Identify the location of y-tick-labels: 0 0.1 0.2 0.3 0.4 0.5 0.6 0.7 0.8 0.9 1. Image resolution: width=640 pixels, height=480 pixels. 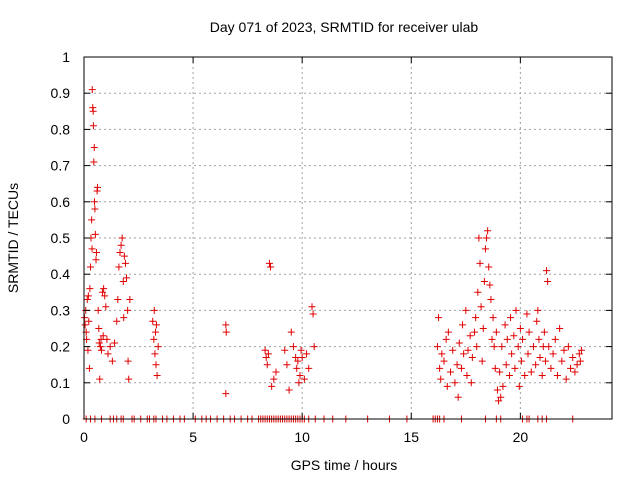
(61, 238).